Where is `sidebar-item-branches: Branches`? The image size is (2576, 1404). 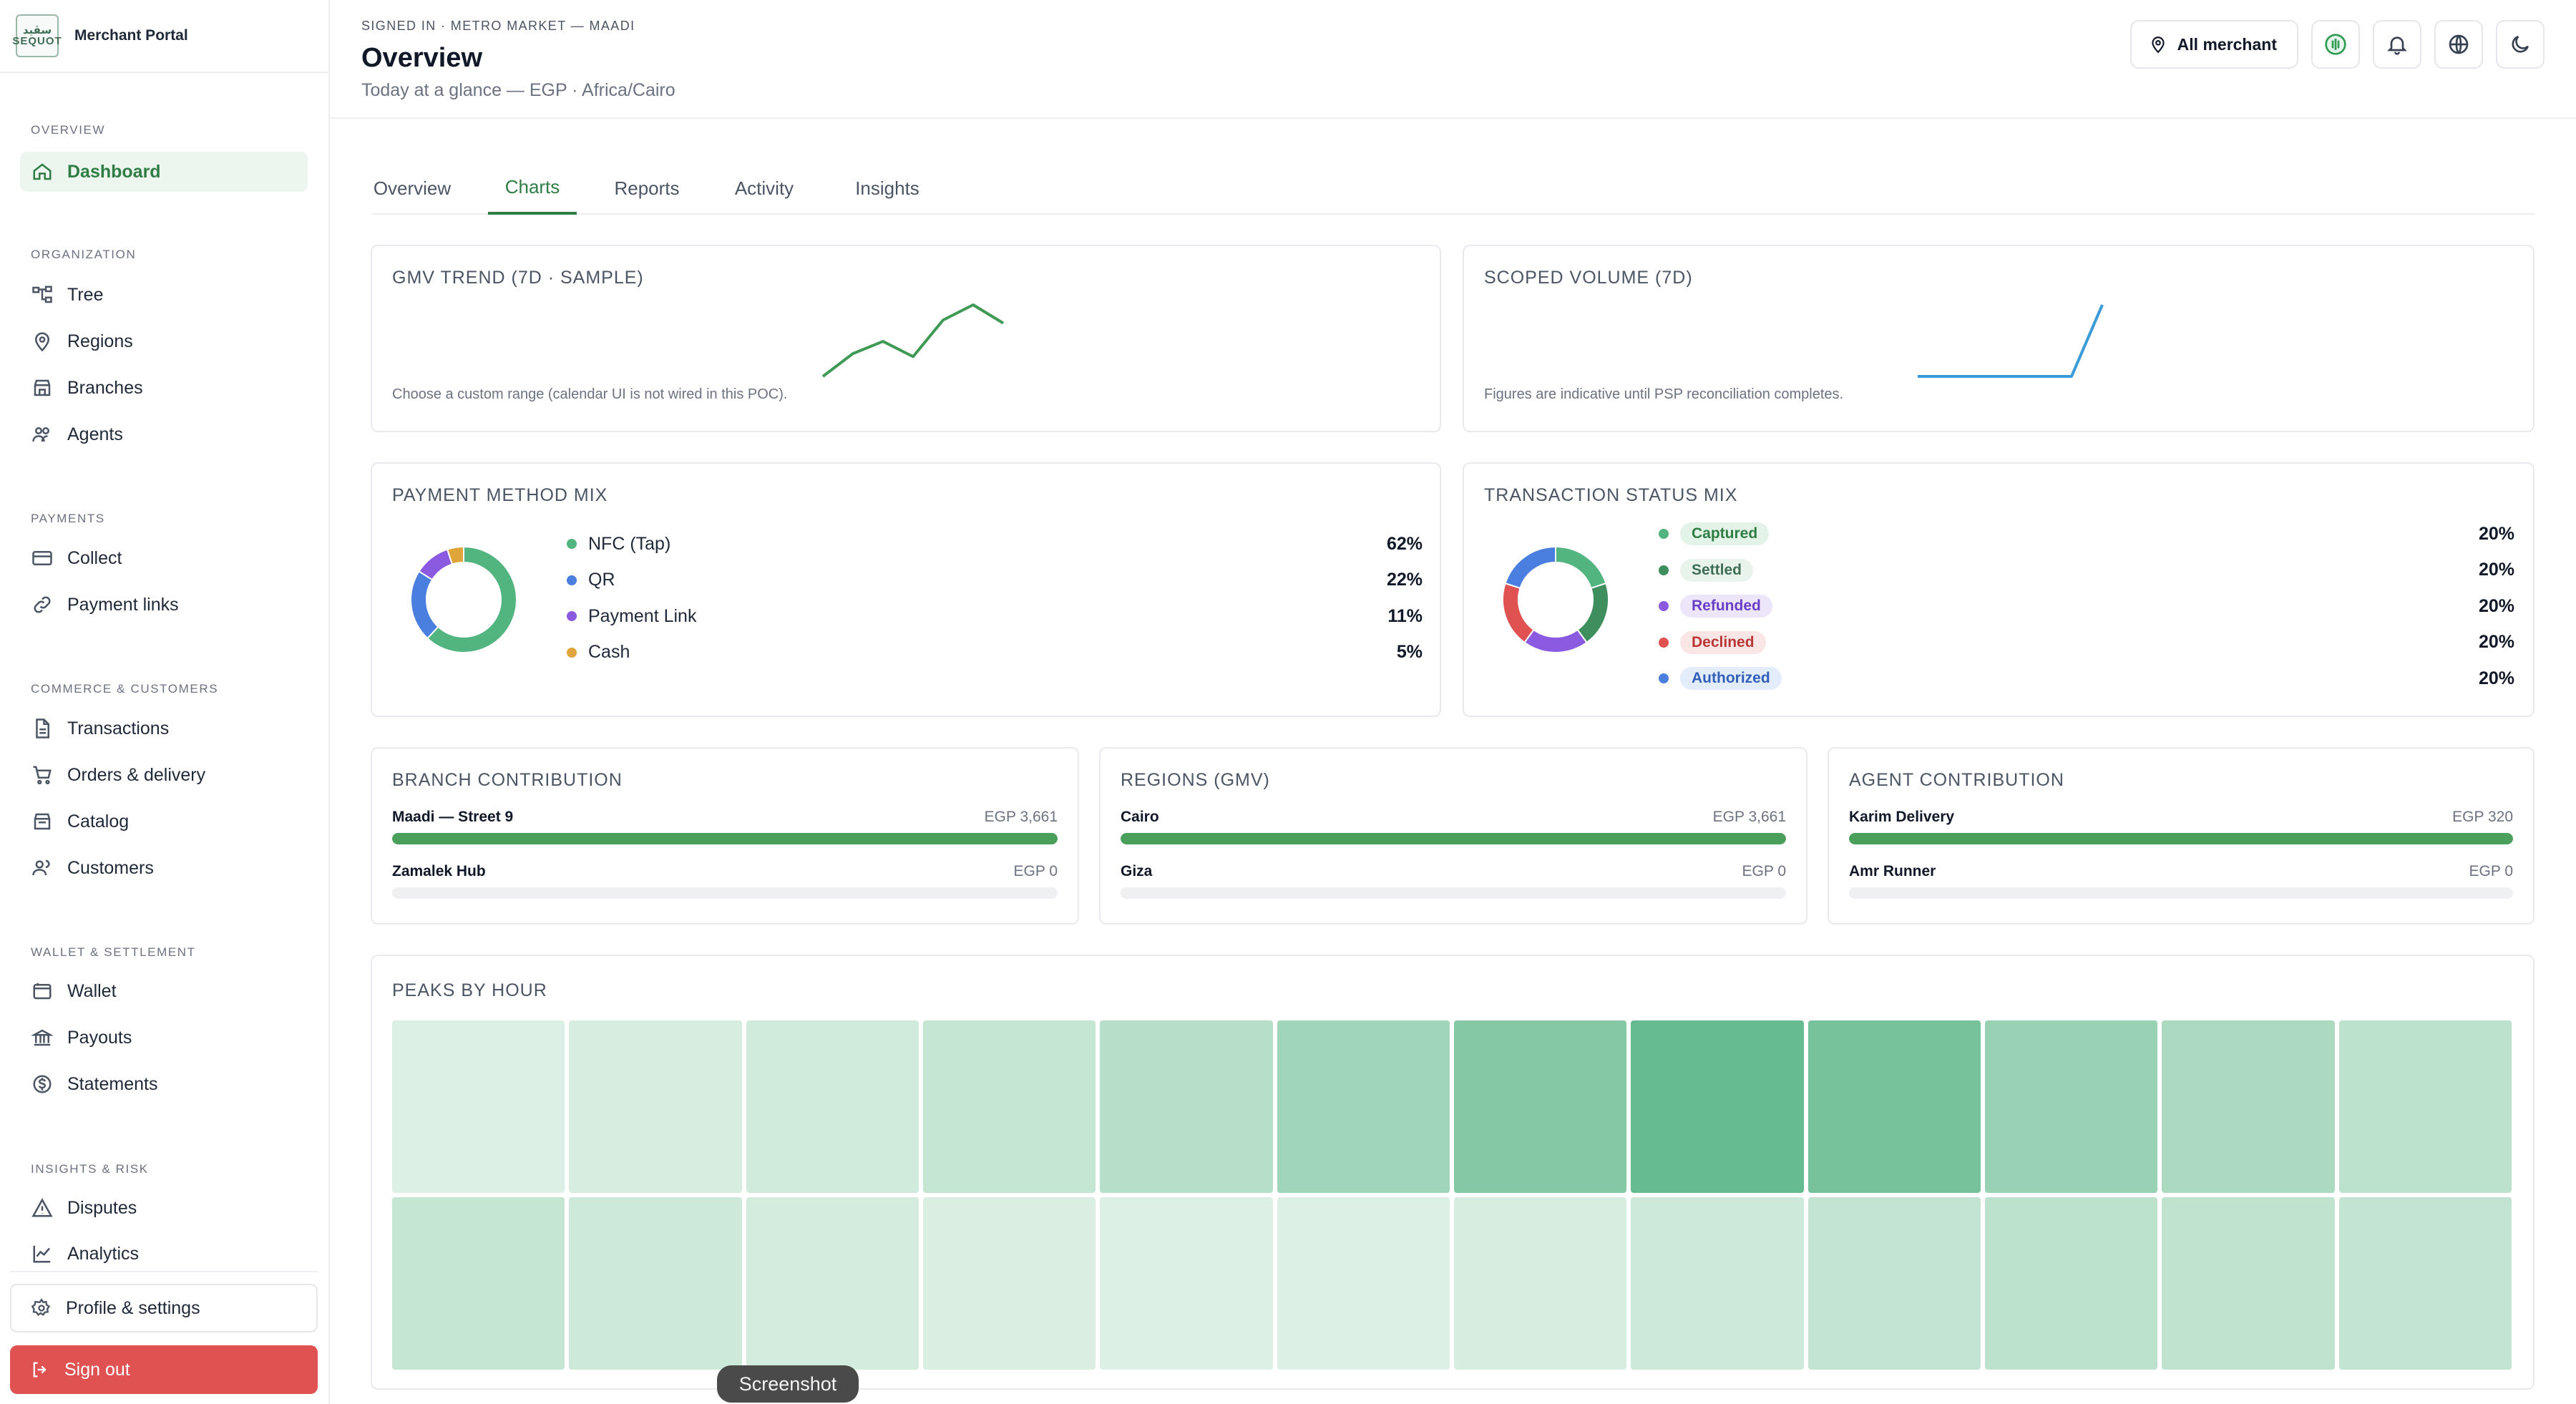
sidebar-item-branches: Branches is located at coordinates (164, 388).